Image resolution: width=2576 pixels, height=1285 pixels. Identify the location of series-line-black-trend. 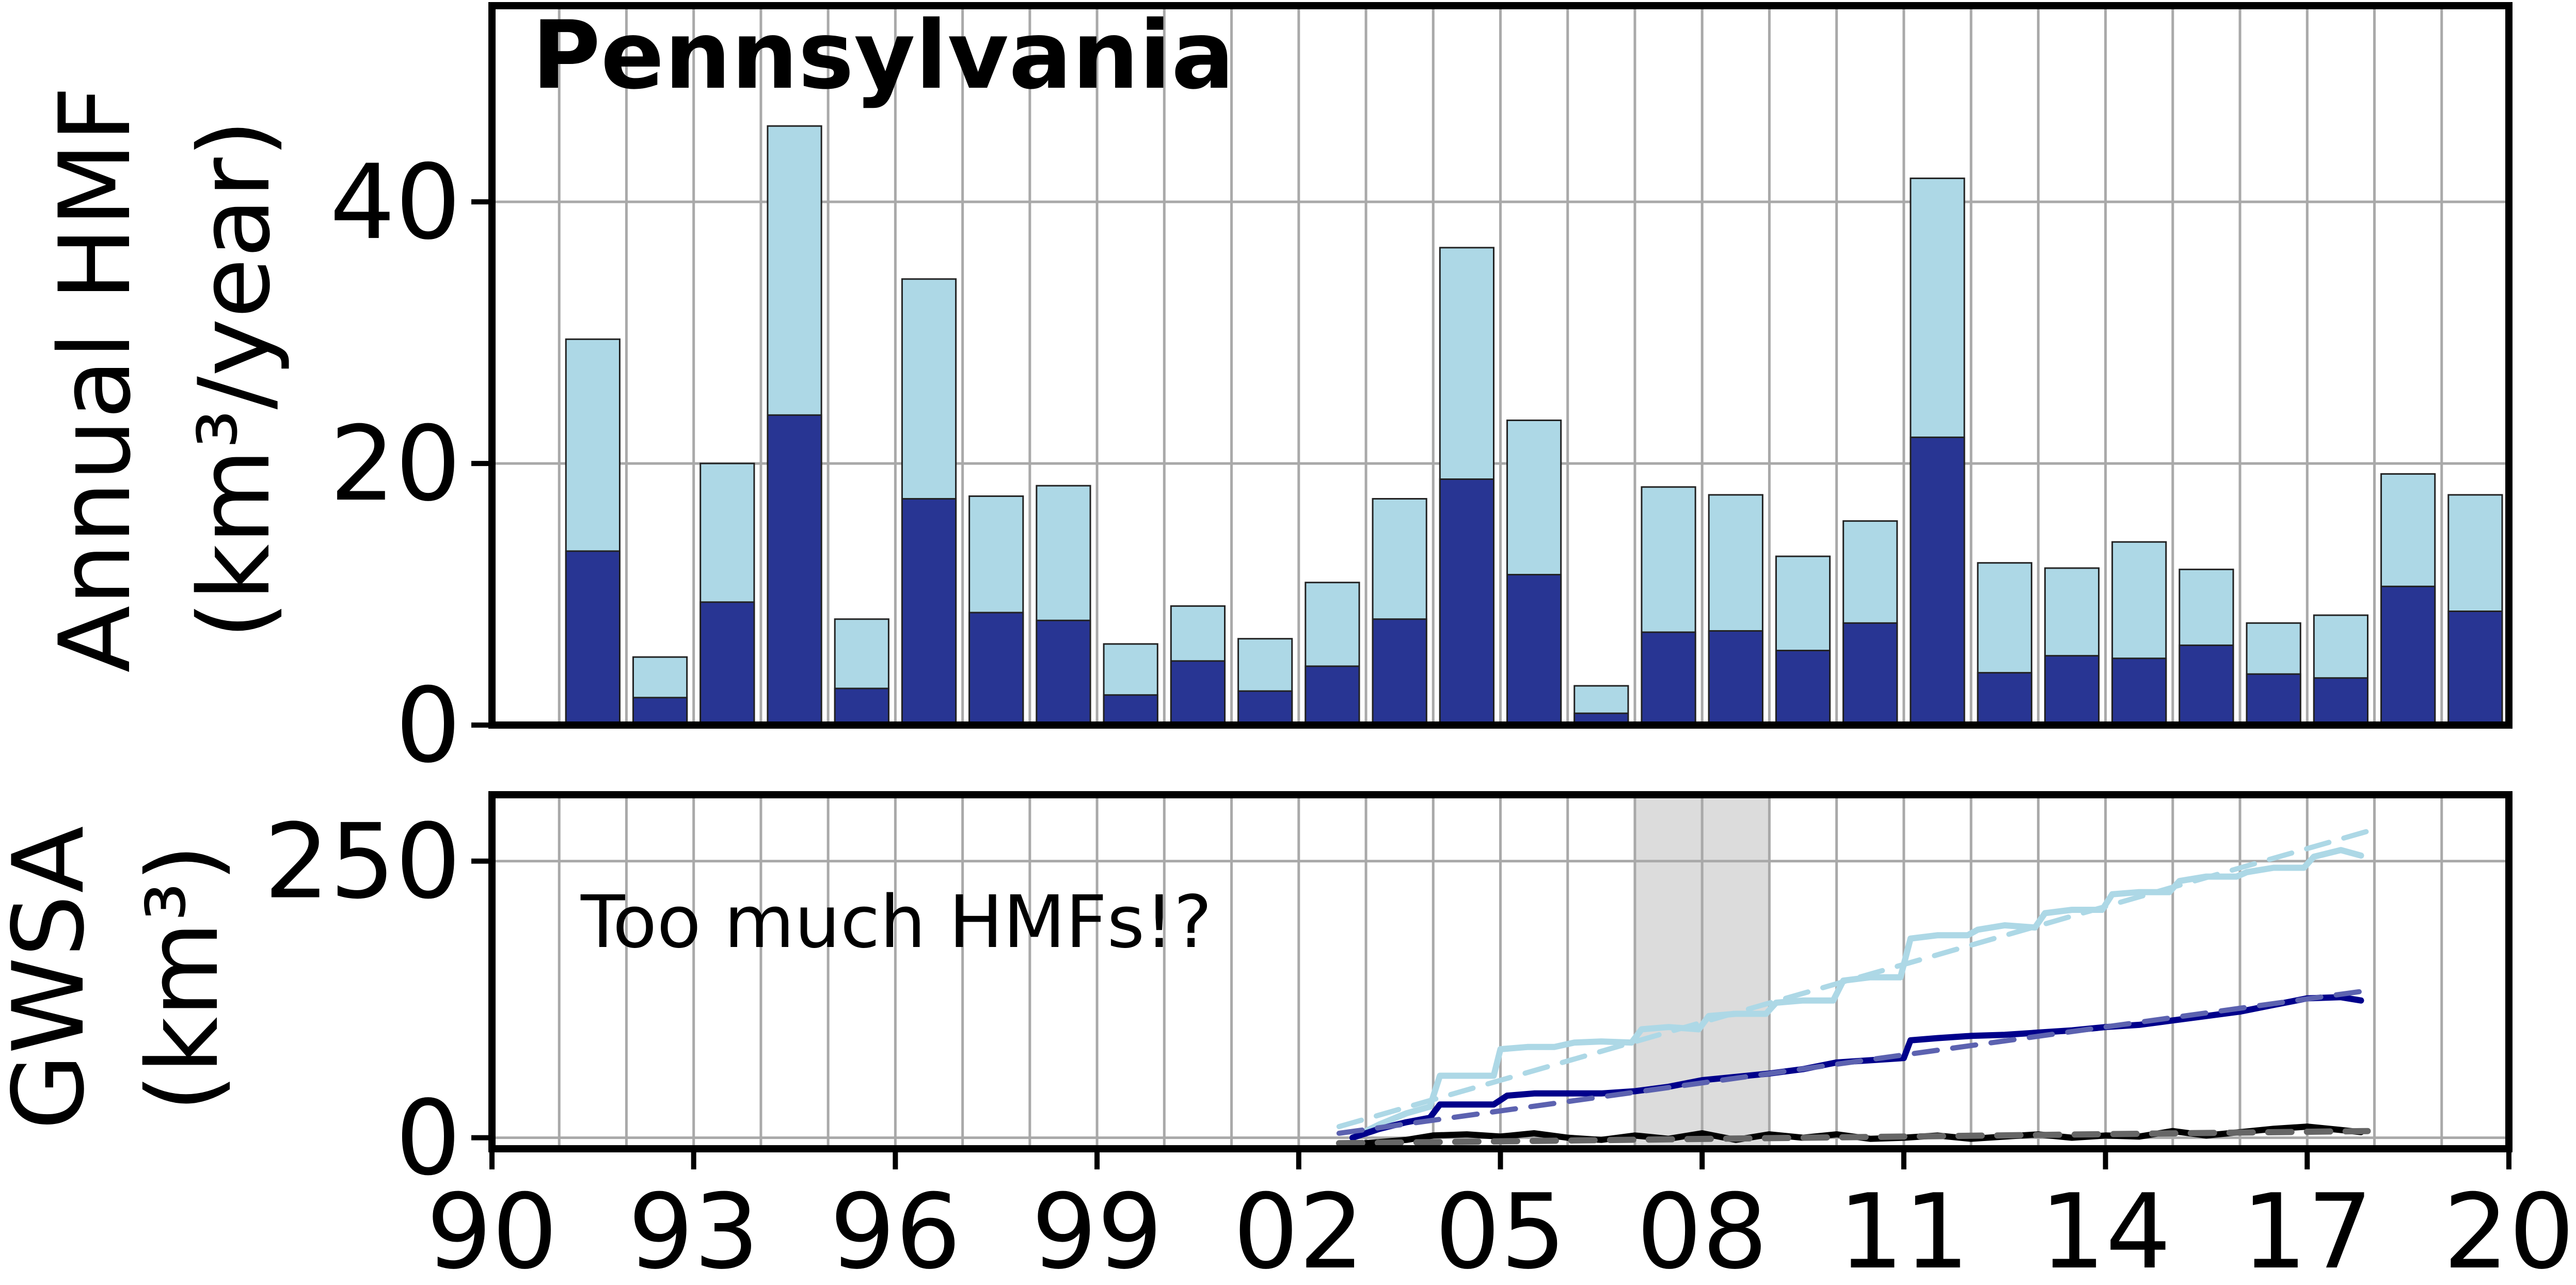
(1853, 1137).